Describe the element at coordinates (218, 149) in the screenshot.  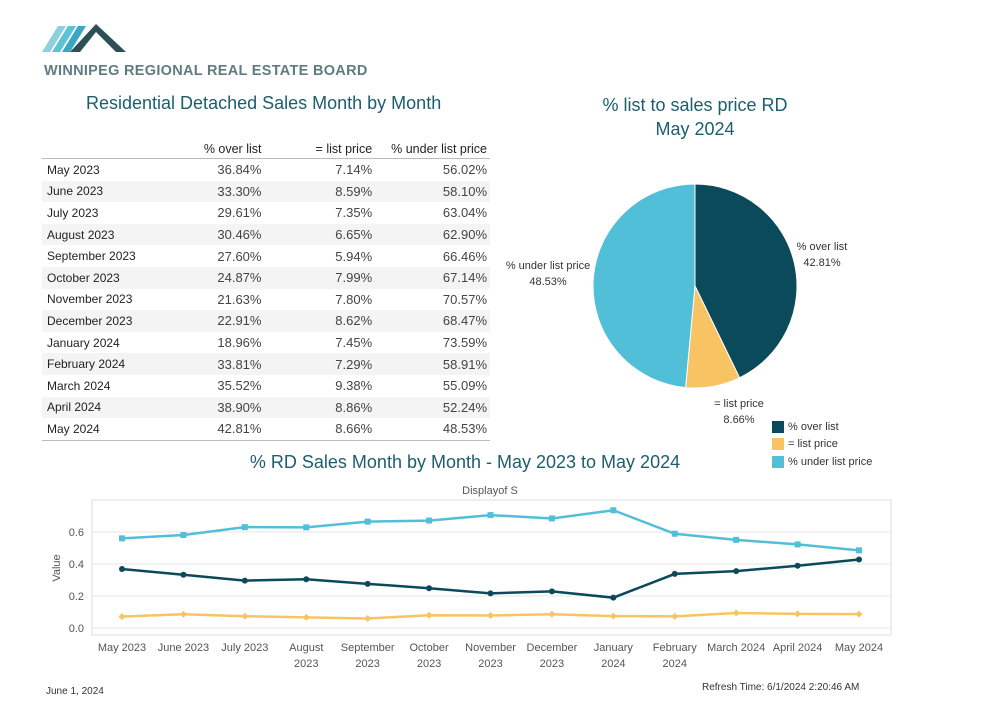
I see `column-header-over-list: % over list` at that location.